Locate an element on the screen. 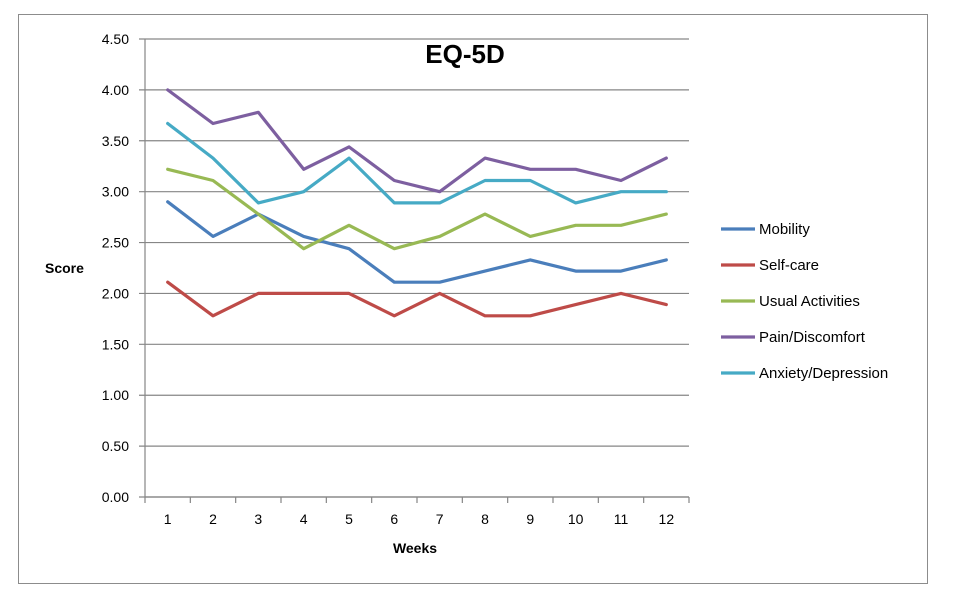 This screenshot has width=973, height=605. y-tick-label: 3.50 is located at coordinates (115, 141).